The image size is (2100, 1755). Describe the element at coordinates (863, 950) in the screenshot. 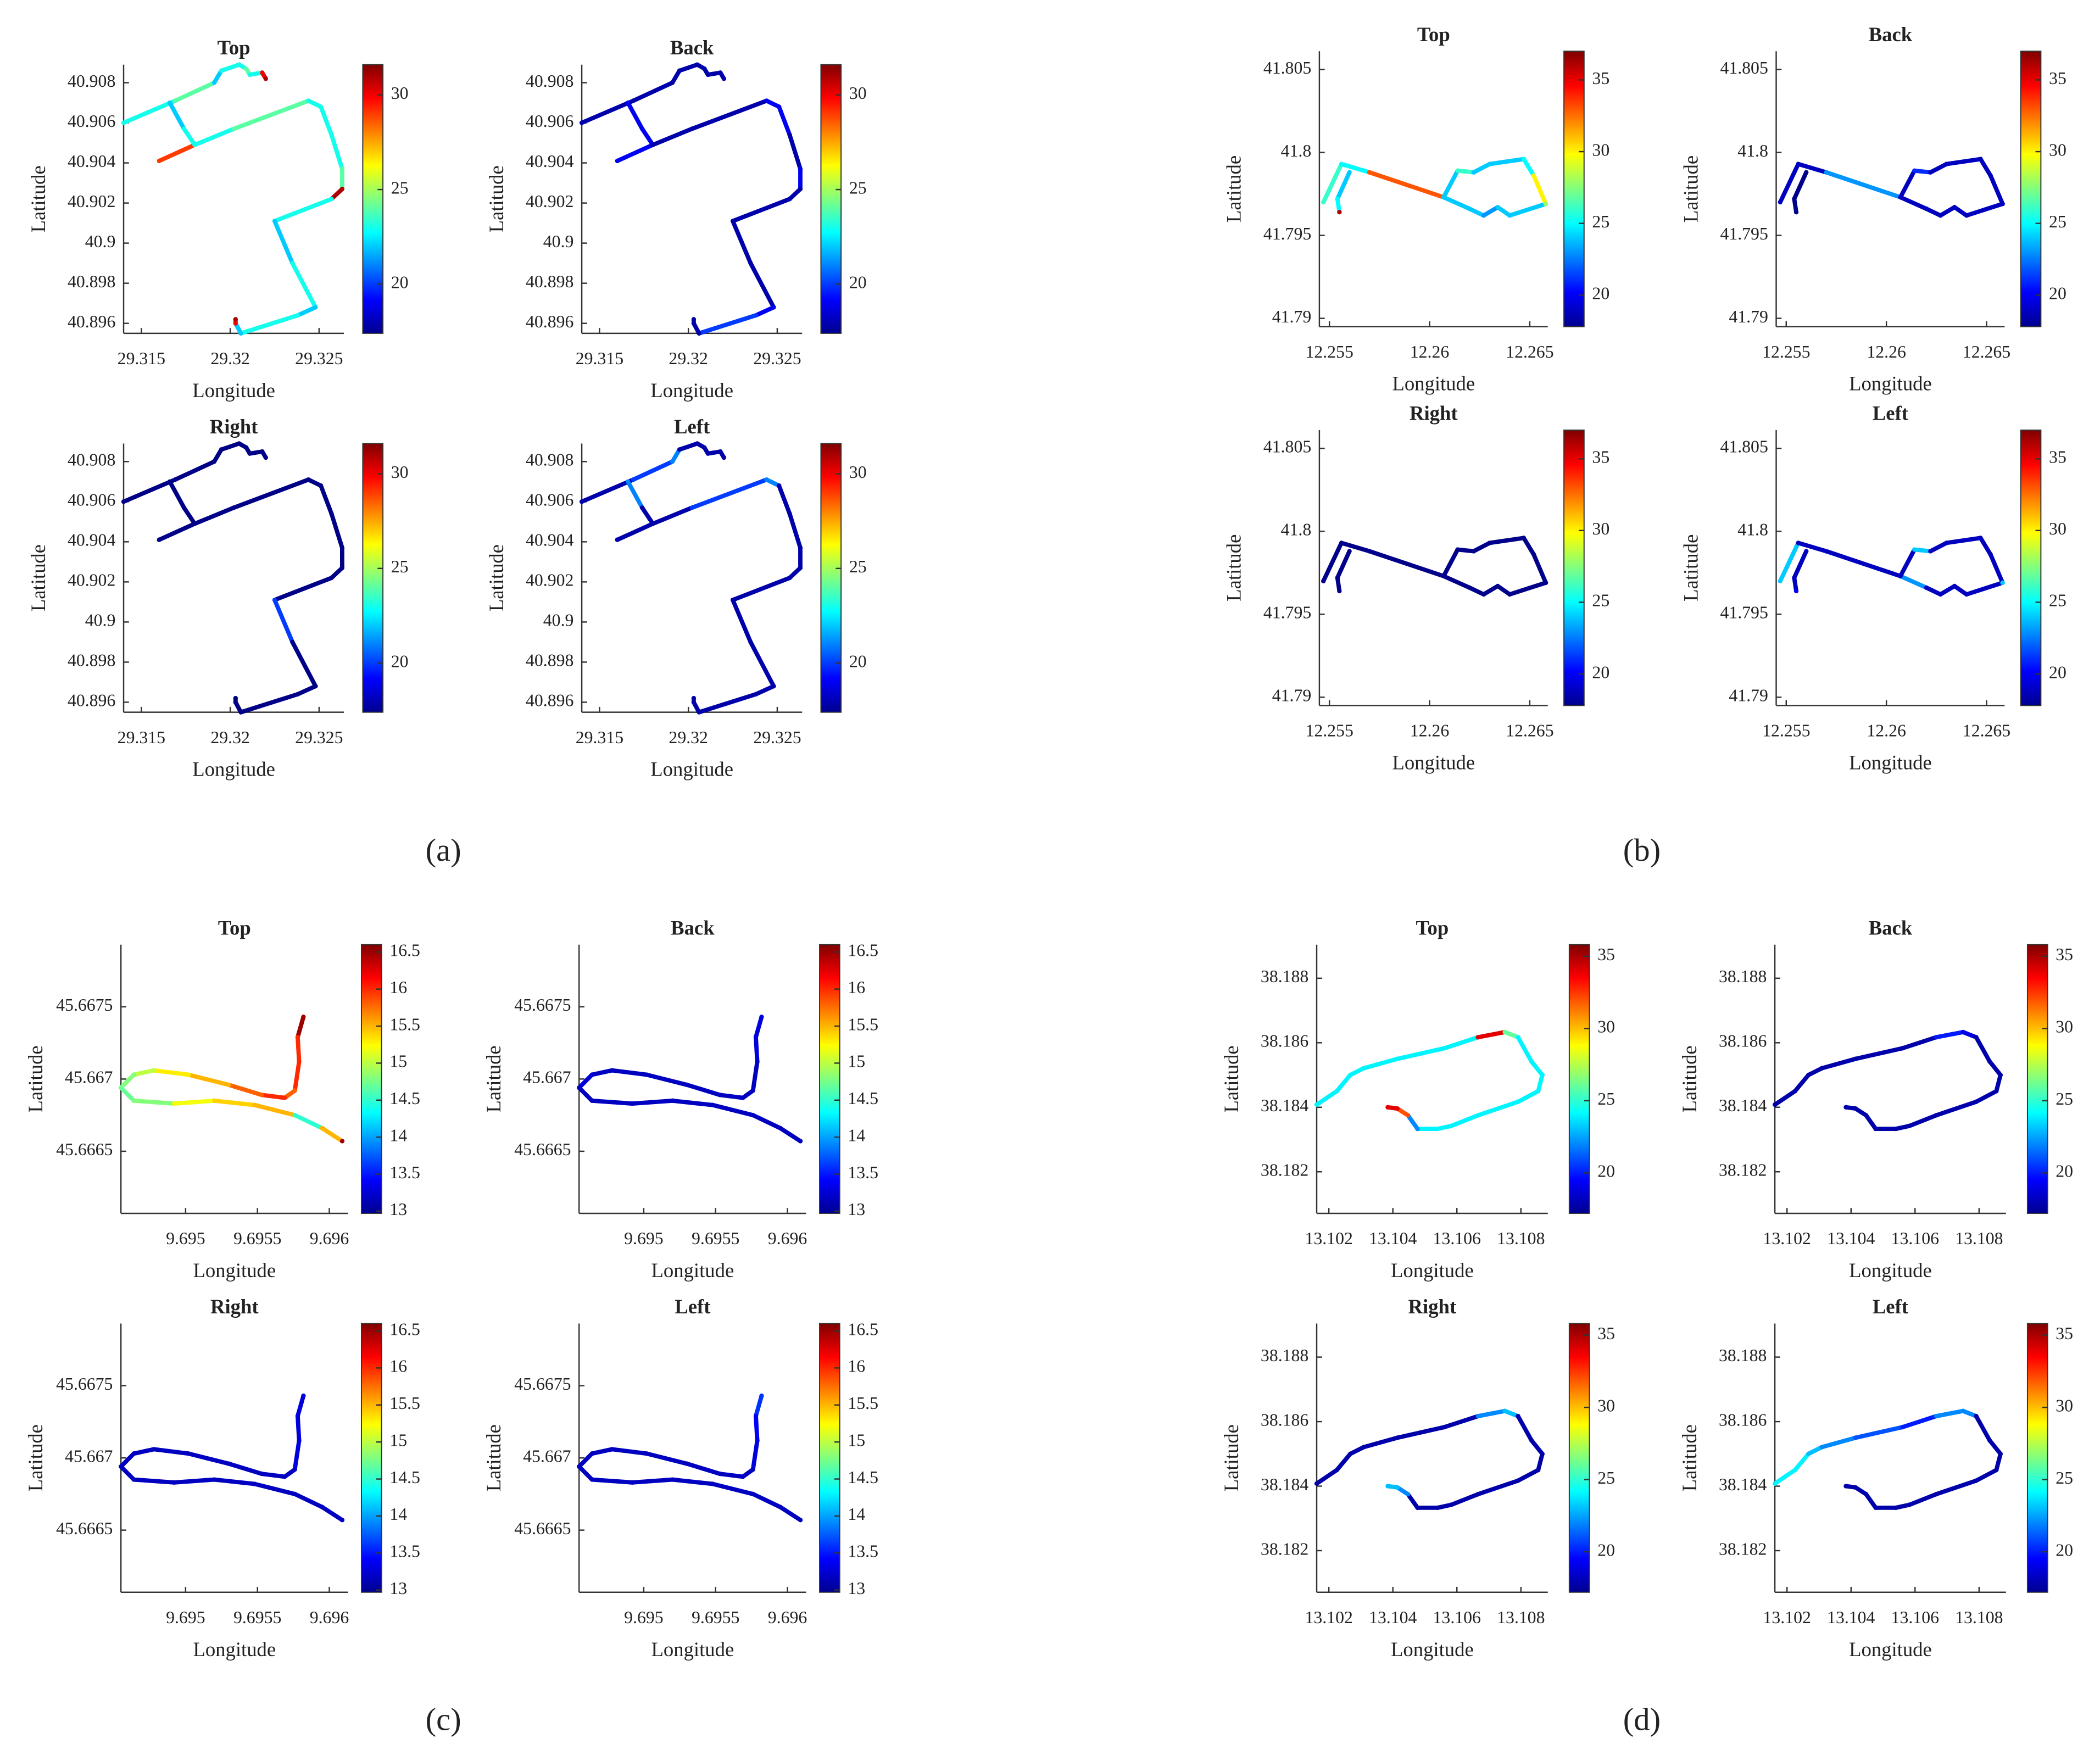

I see `colorbar-tick-label: 16.5` at that location.